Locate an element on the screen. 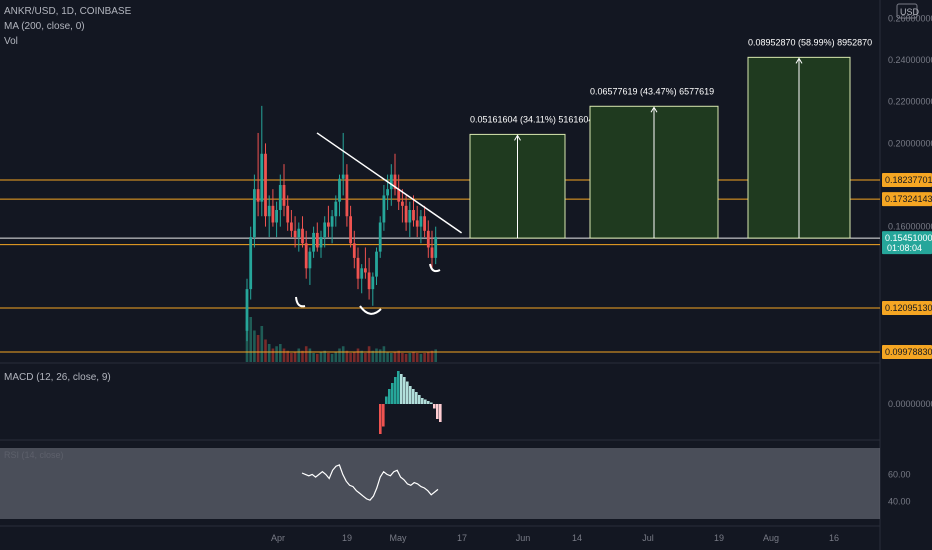 Image resolution: width=932 pixels, height=550 pixels. macd-indicator-label: MACD (12, 26, close, 9) is located at coordinates (57, 377).